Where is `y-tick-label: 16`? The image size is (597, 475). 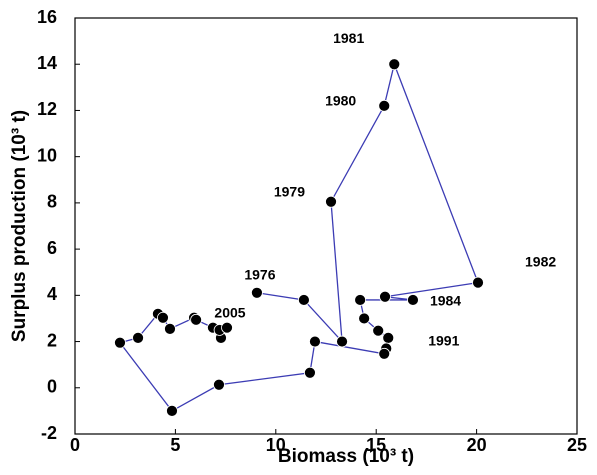 y-tick-label: 16 is located at coordinates (47, 17).